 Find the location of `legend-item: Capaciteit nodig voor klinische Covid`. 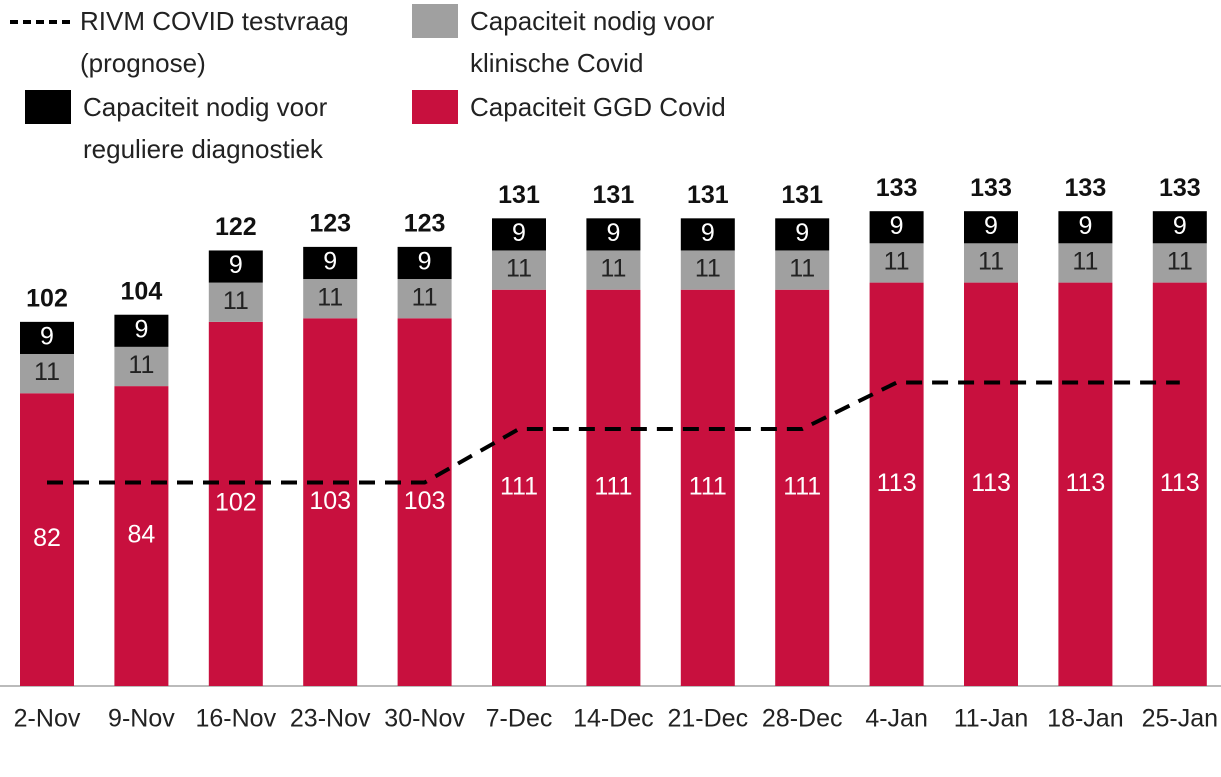

legend-item: Capaciteit nodig voor klinische Covid is located at coordinates (577, 42).